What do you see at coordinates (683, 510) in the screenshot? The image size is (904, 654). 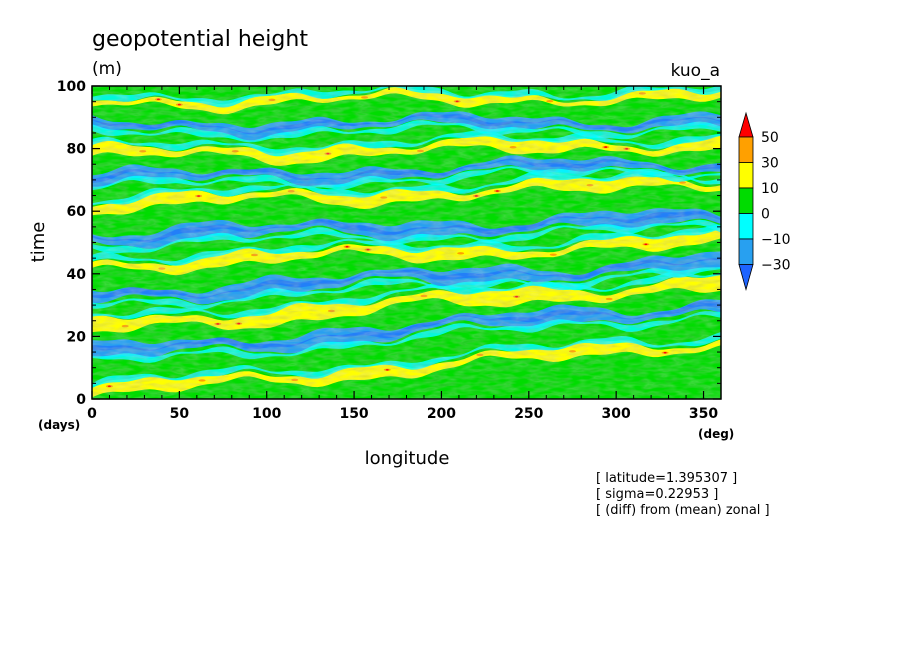 I see `annotation-diff: [ (diff) from (mean) zonal ]` at bounding box center [683, 510].